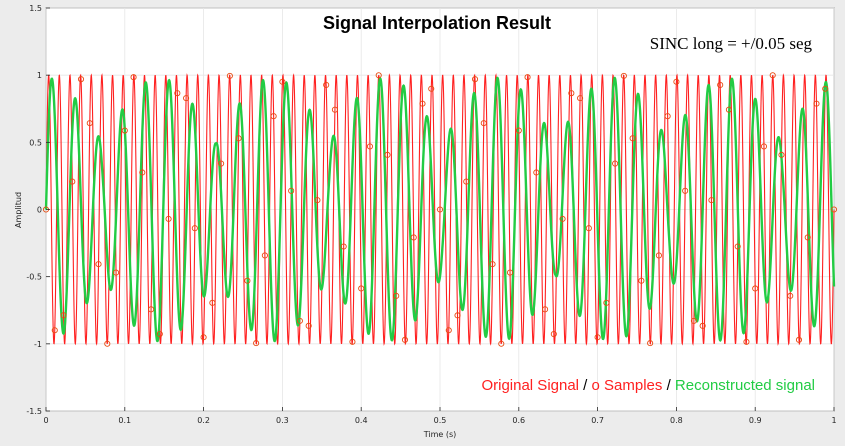  What do you see at coordinates (18, 210) in the screenshot?
I see `y-axis-label: Amplitud` at bounding box center [18, 210].